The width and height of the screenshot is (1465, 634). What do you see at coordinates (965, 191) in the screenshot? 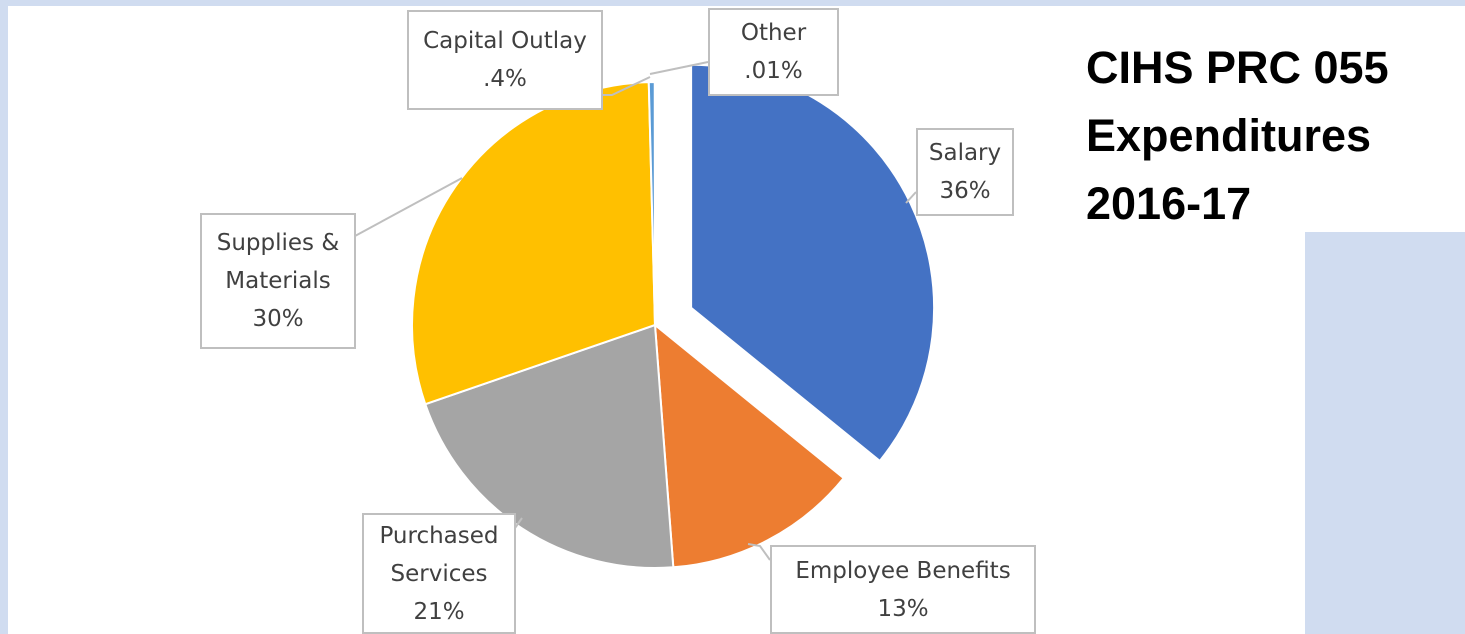
I see `label-value: 36%` at bounding box center [965, 191].